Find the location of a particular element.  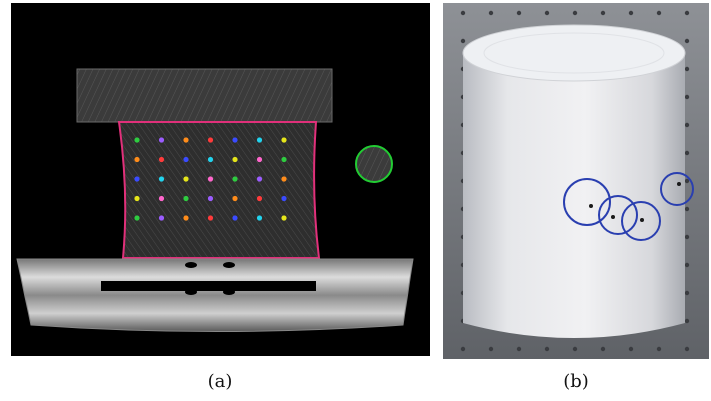

table-slot is located at coordinates (208, 286).